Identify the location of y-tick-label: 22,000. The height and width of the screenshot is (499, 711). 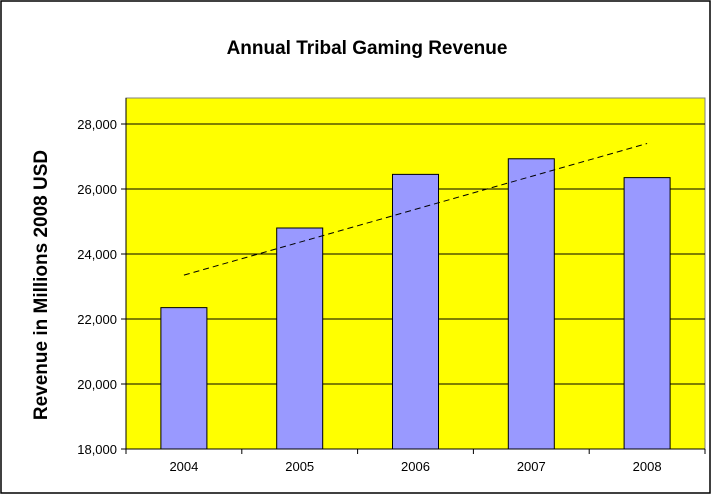
(97, 319).